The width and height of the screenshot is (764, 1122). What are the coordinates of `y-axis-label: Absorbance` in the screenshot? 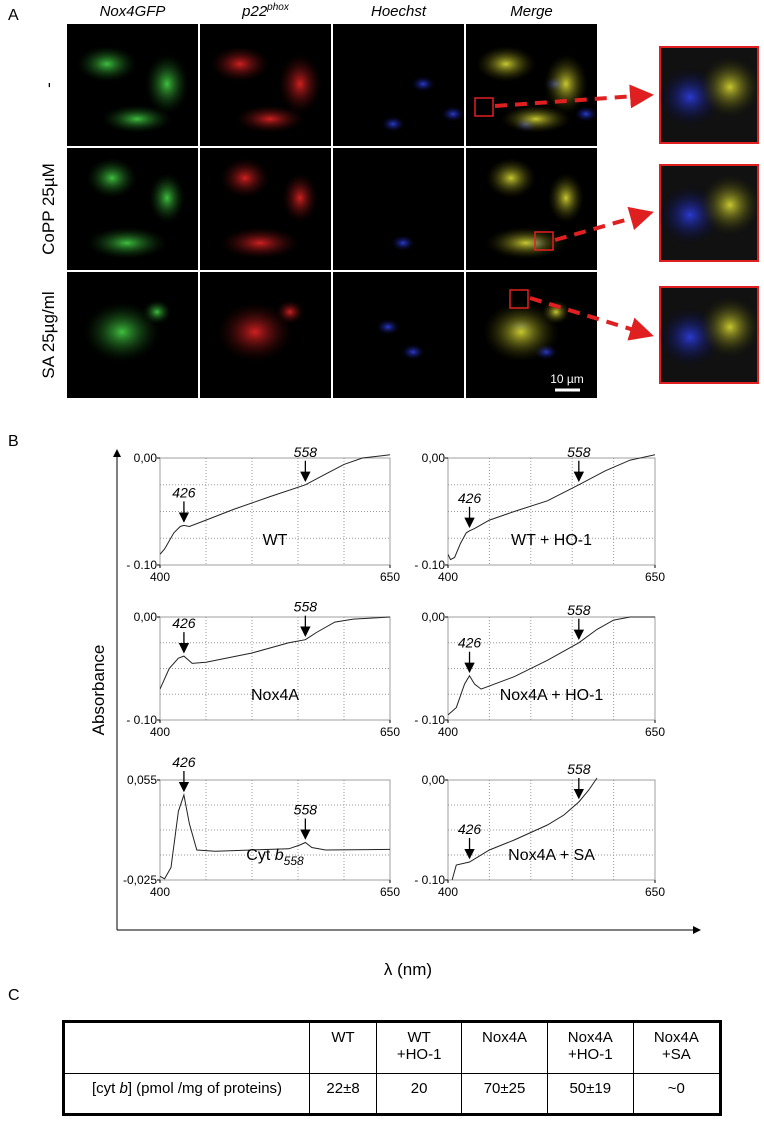 It's located at (98, 690).